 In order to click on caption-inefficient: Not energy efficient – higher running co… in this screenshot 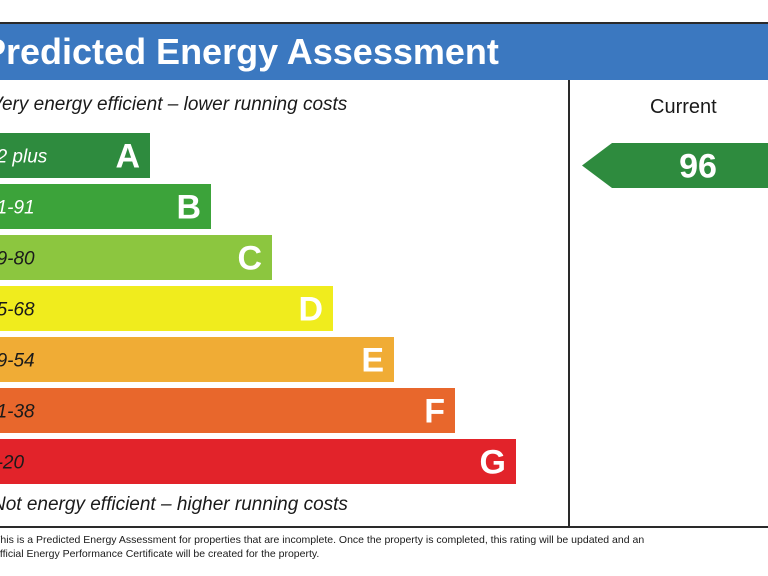, I will do `click(174, 504)`.